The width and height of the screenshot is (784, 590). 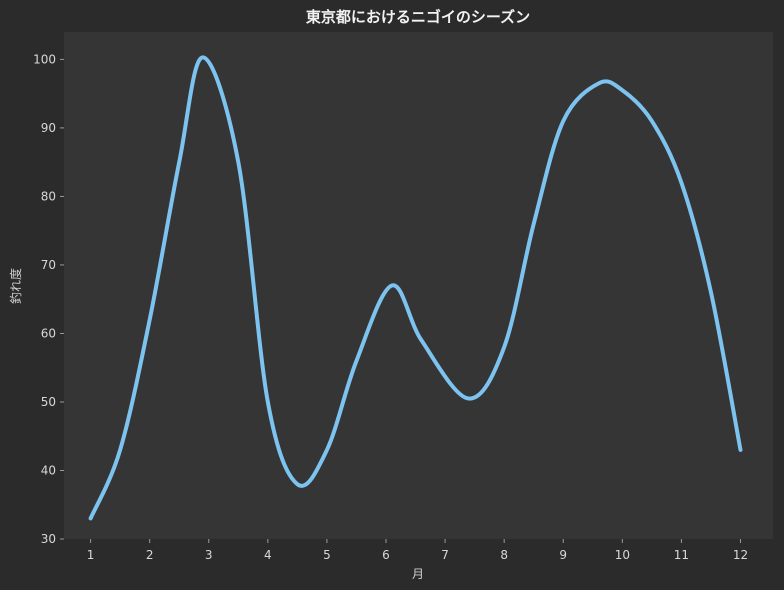 I want to click on x-tick-label: 10, so click(x=622, y=555).